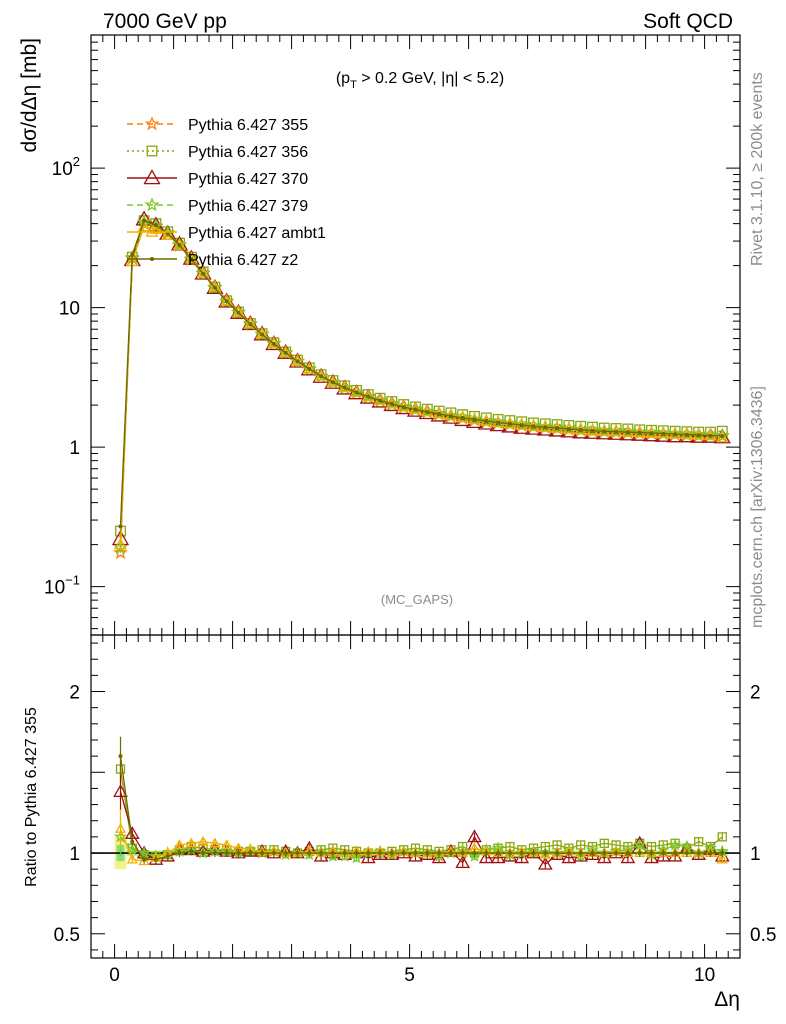 The width and height of the screenshot is (786, 1024). What do you see at coordinates (31, 797) in the screenshot?
I see `ratio-ylabel: Ratio to Pythia 6.427 355` at bounding box center [31, 797].